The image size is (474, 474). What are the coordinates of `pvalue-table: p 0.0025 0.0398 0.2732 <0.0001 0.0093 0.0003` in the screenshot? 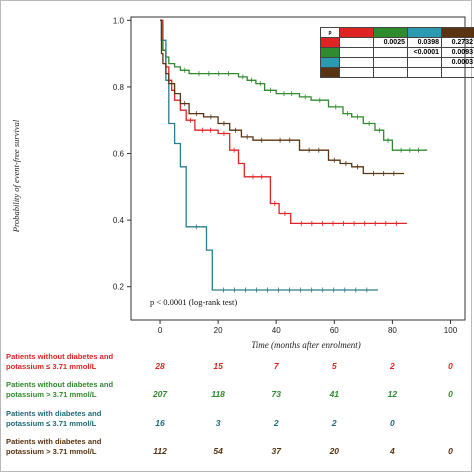 It's located at (397, 52).